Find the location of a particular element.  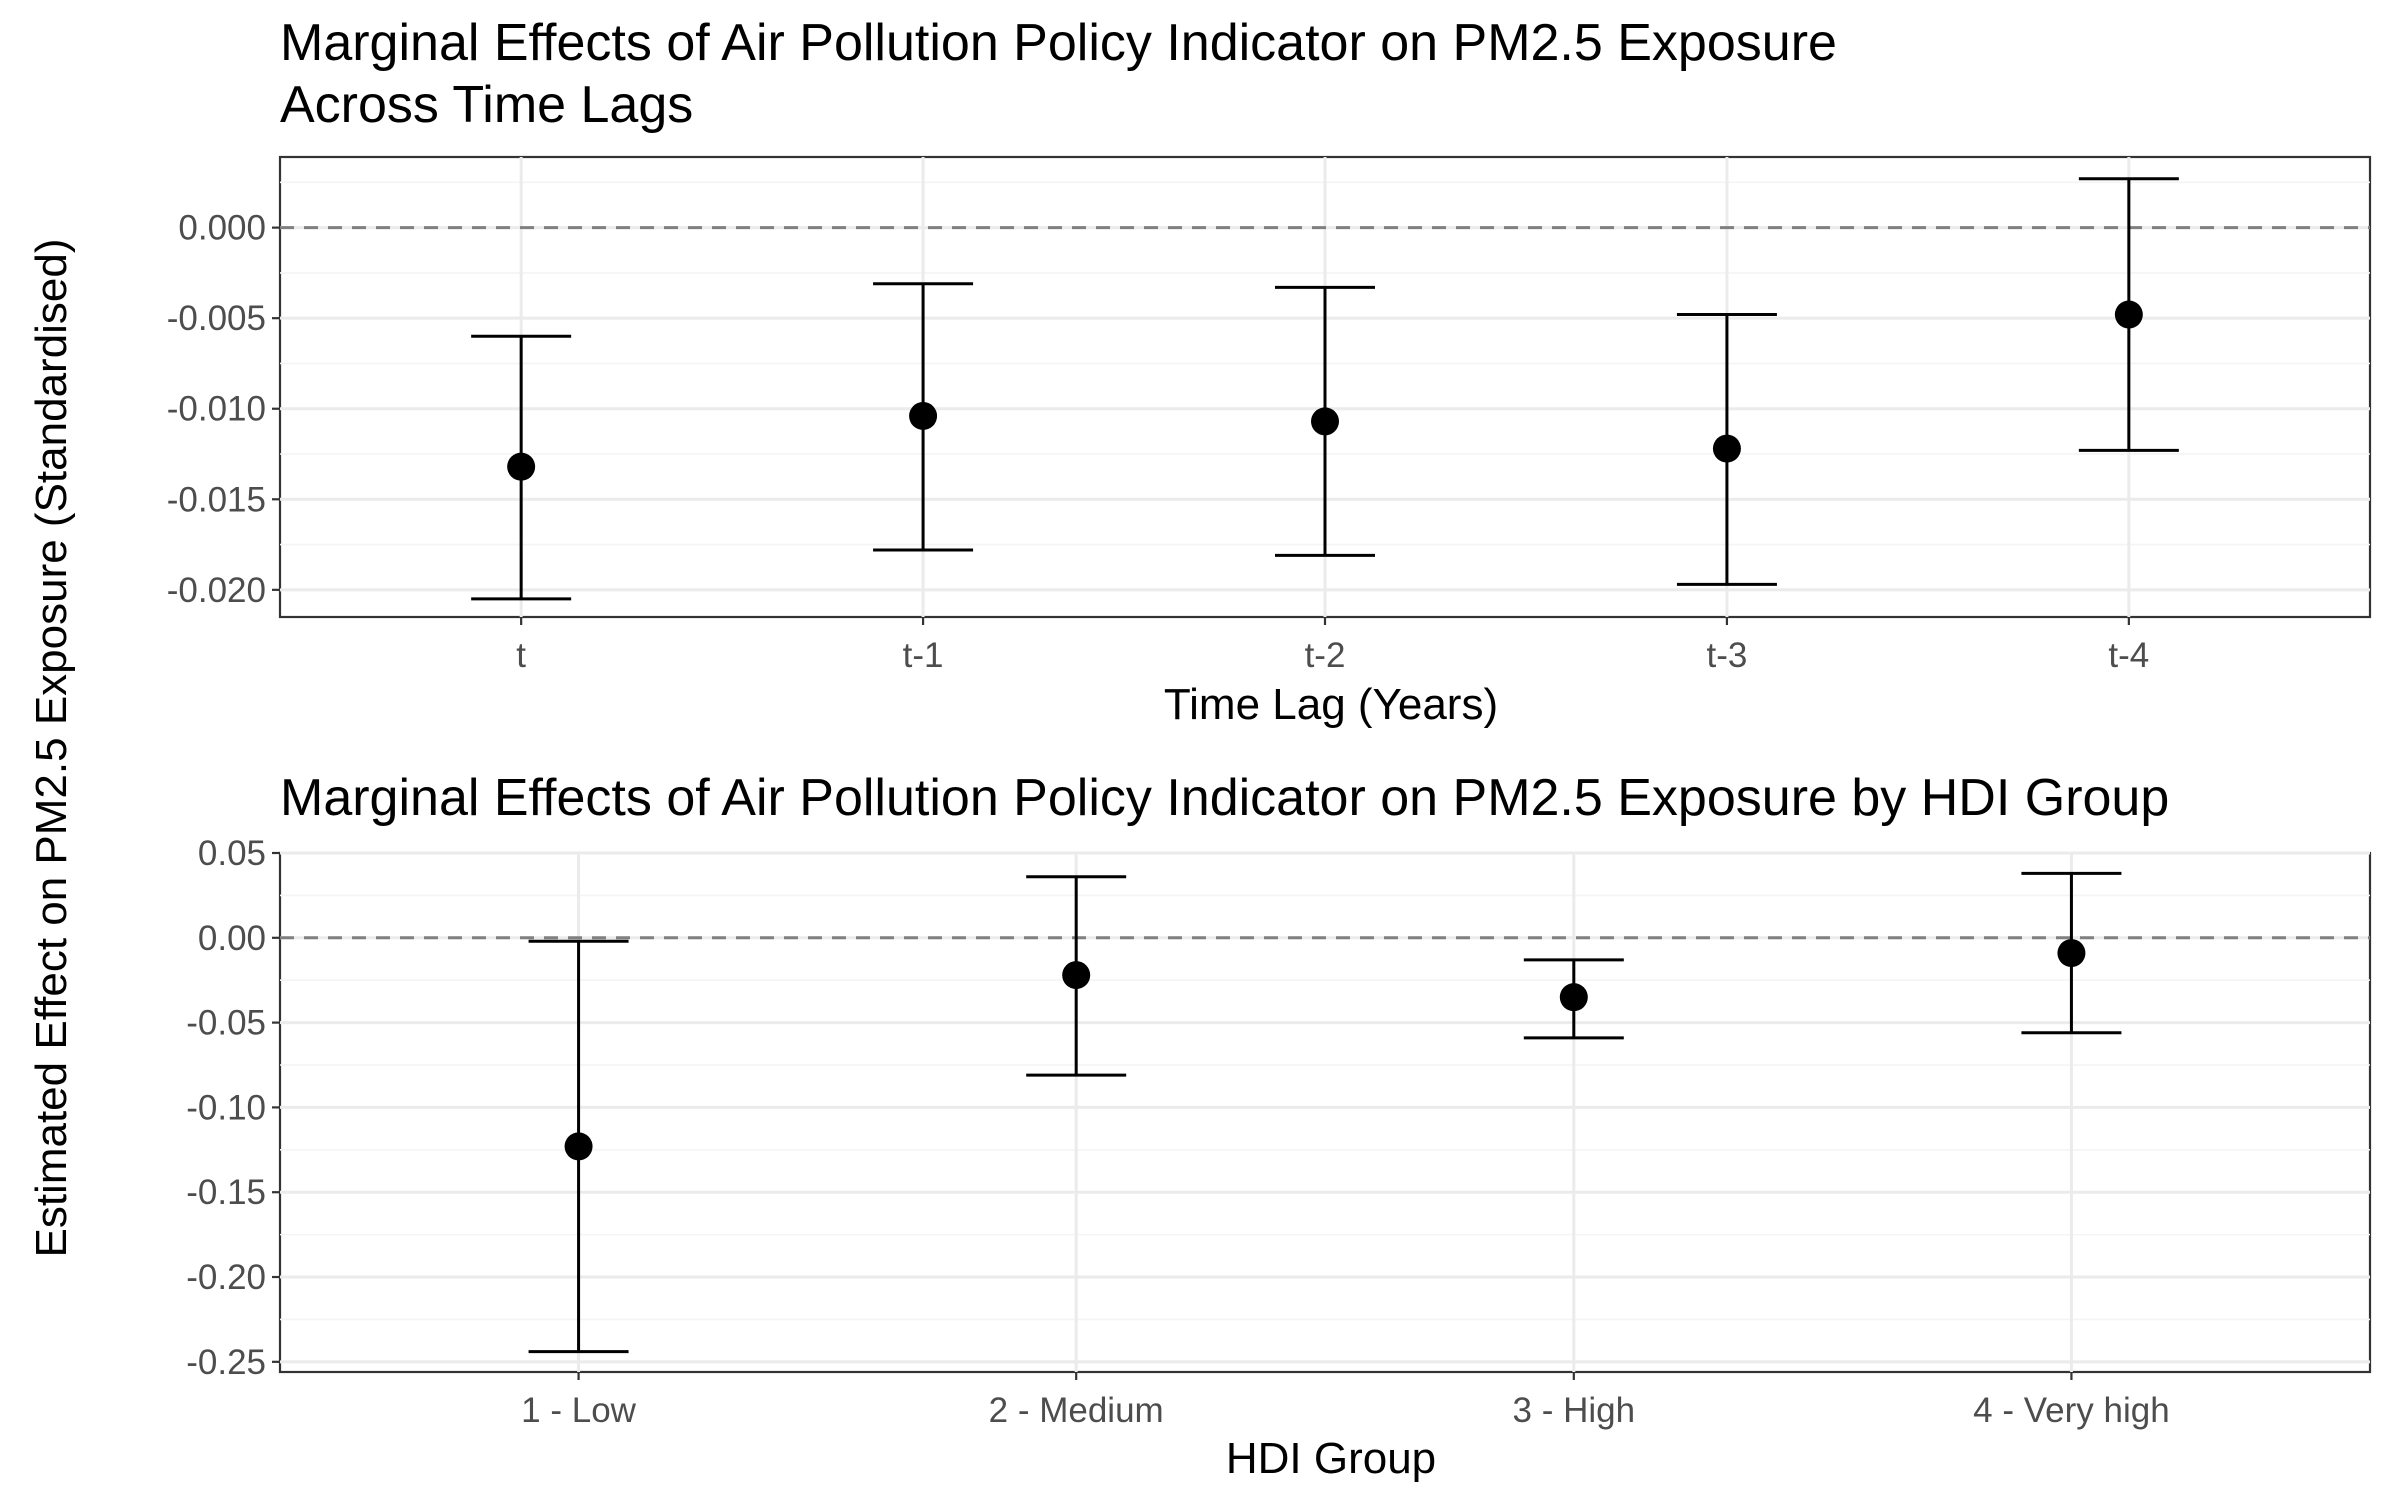

y-tick-label: -0.20 is located at coordinates (226, 1277).